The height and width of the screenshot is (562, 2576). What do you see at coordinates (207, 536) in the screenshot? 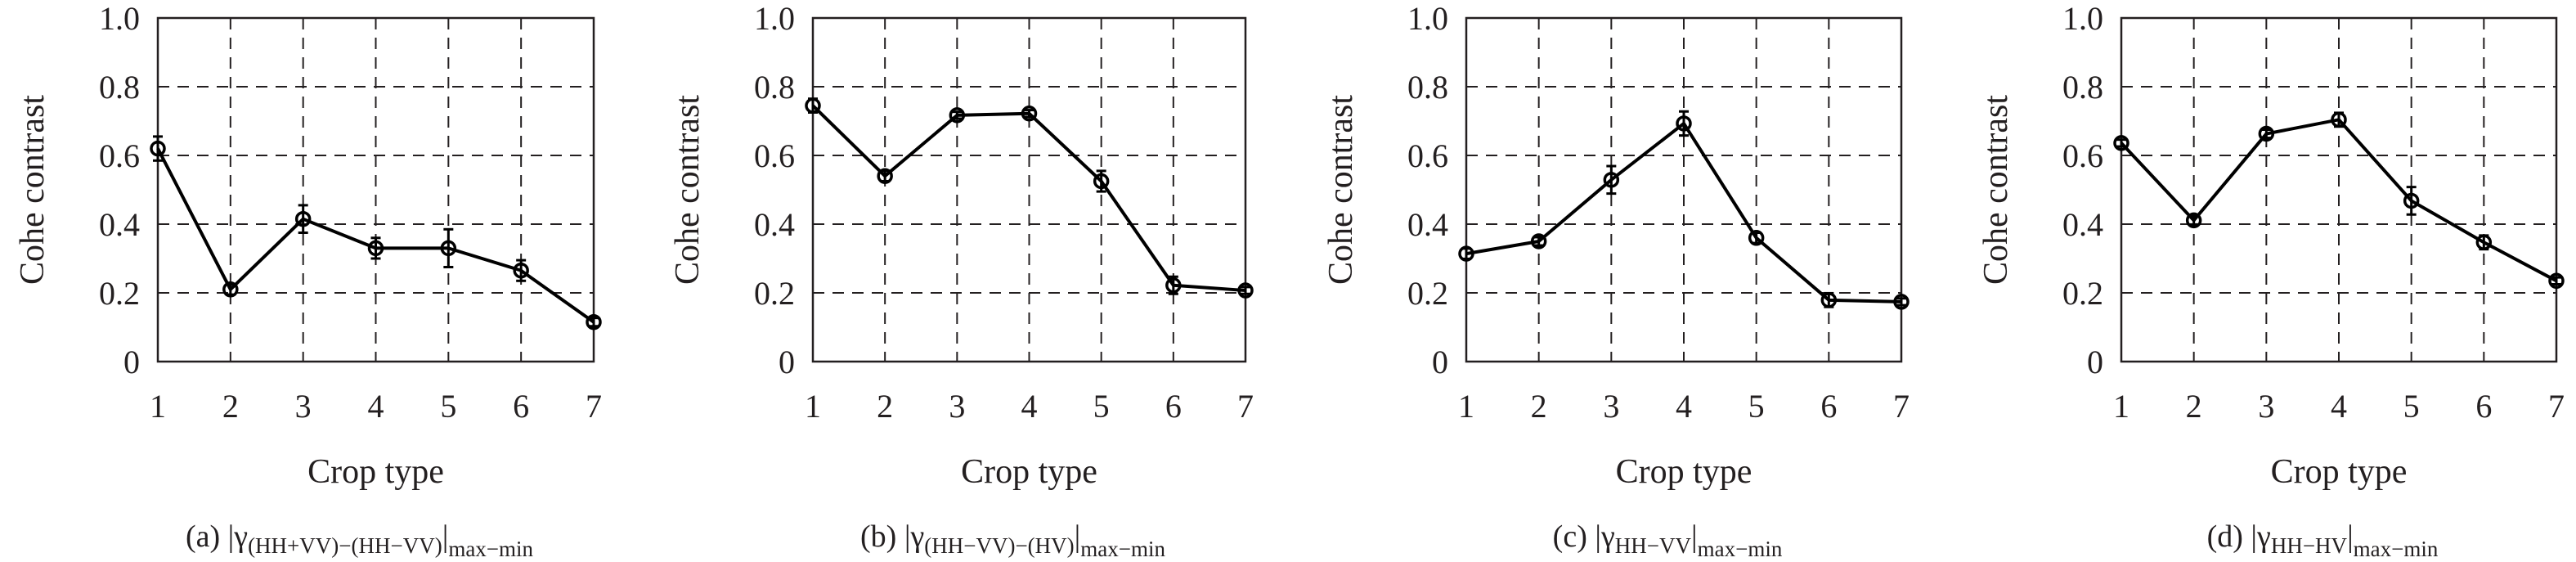
I see `caption-label: (a)` at bounding box center [207, 536].